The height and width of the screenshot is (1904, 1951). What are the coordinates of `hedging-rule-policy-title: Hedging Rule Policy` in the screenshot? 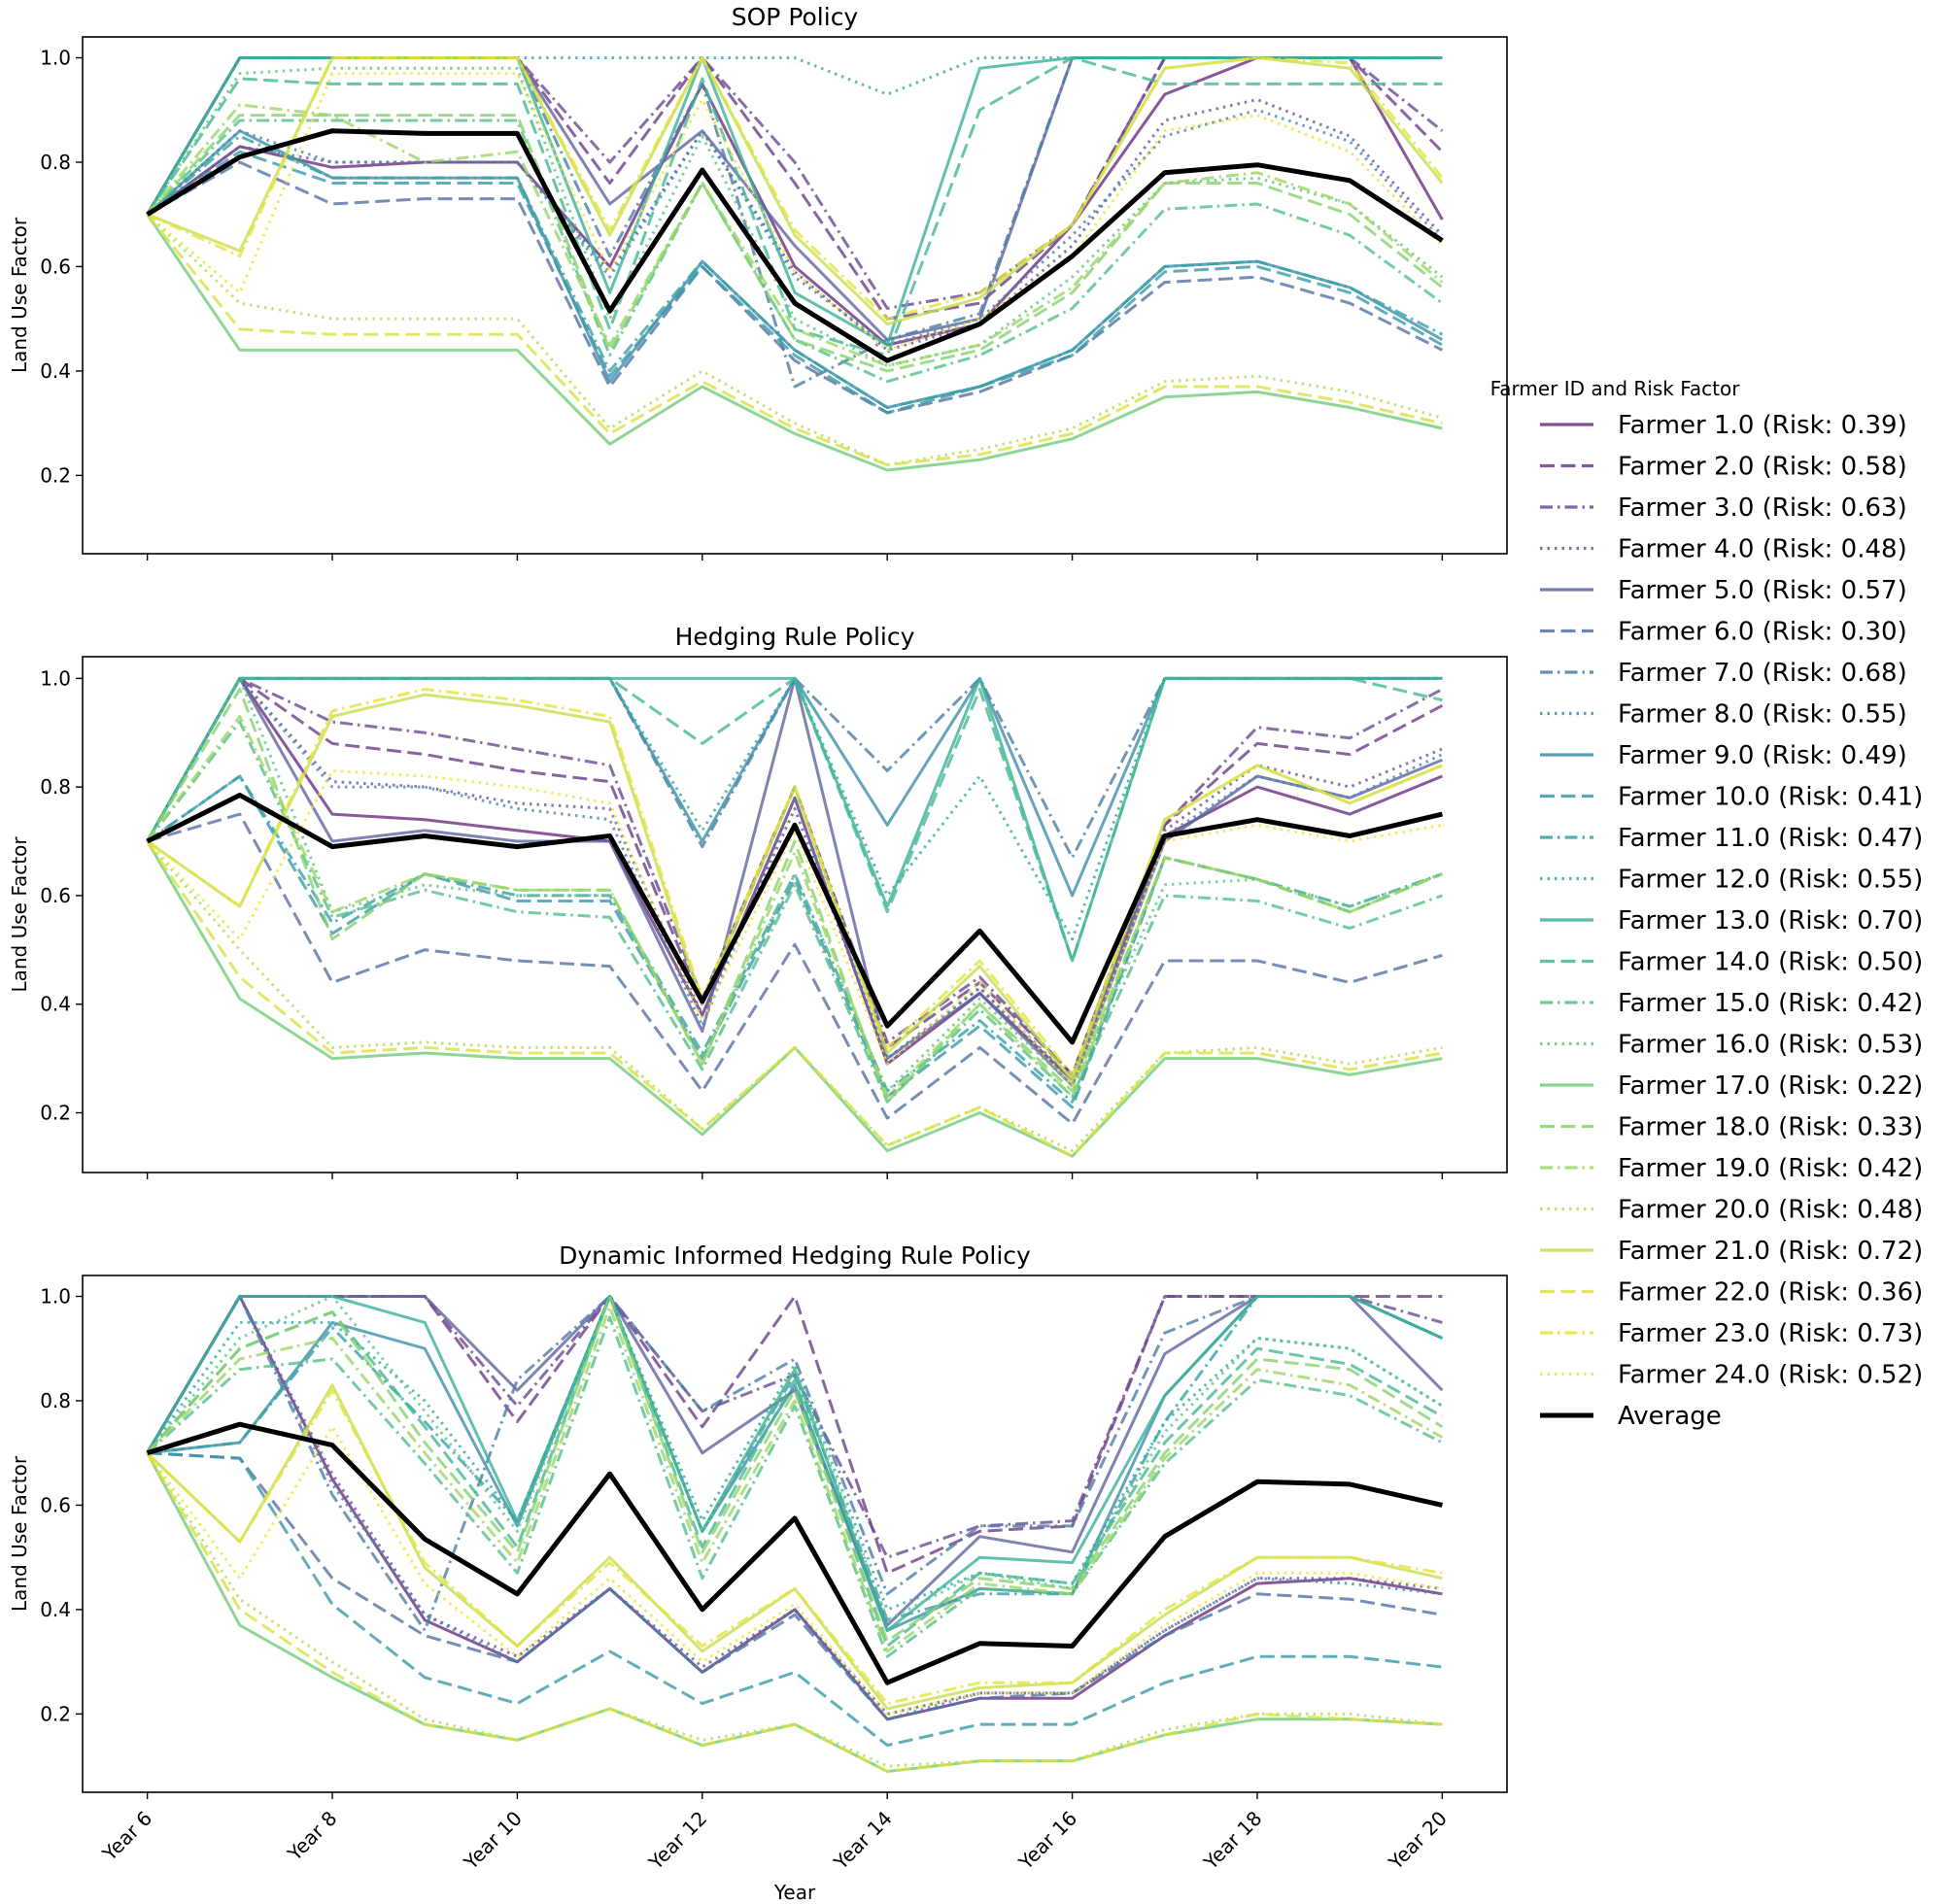 It's located at (795, 637).